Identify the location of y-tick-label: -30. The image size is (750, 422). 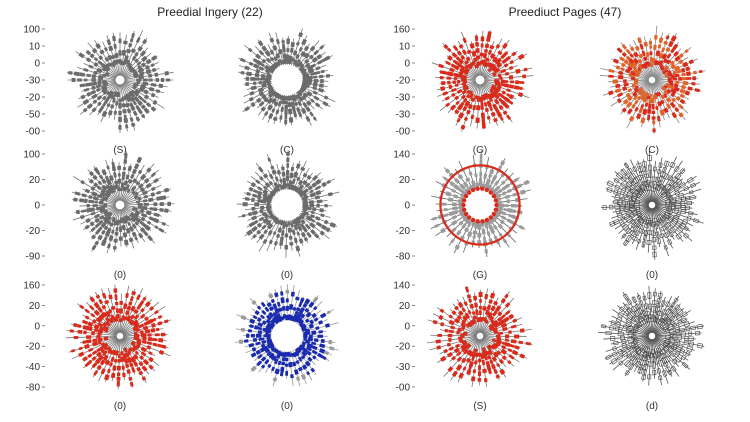
(403, 115).